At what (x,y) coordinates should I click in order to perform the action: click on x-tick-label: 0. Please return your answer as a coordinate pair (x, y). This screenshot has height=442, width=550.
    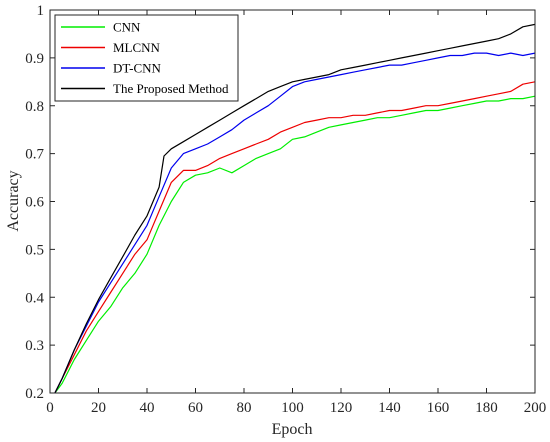
    Looking at the image, I should click on (50, 408).